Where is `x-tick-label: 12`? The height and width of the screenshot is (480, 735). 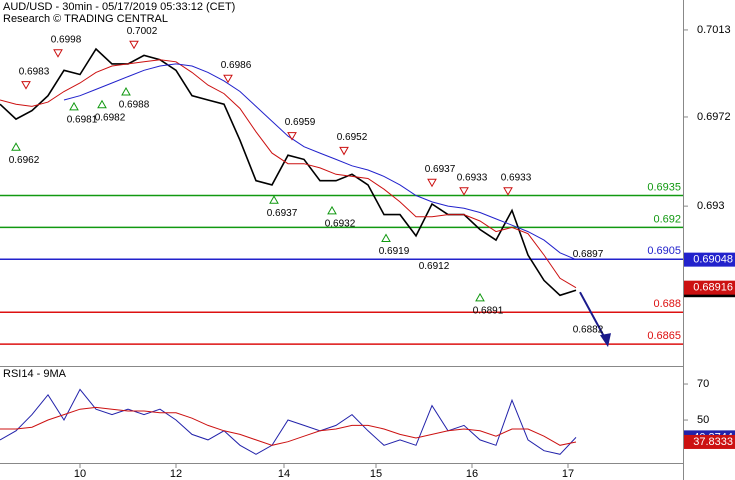
x-tick-label: 12 is located at coordinates (176, 474).